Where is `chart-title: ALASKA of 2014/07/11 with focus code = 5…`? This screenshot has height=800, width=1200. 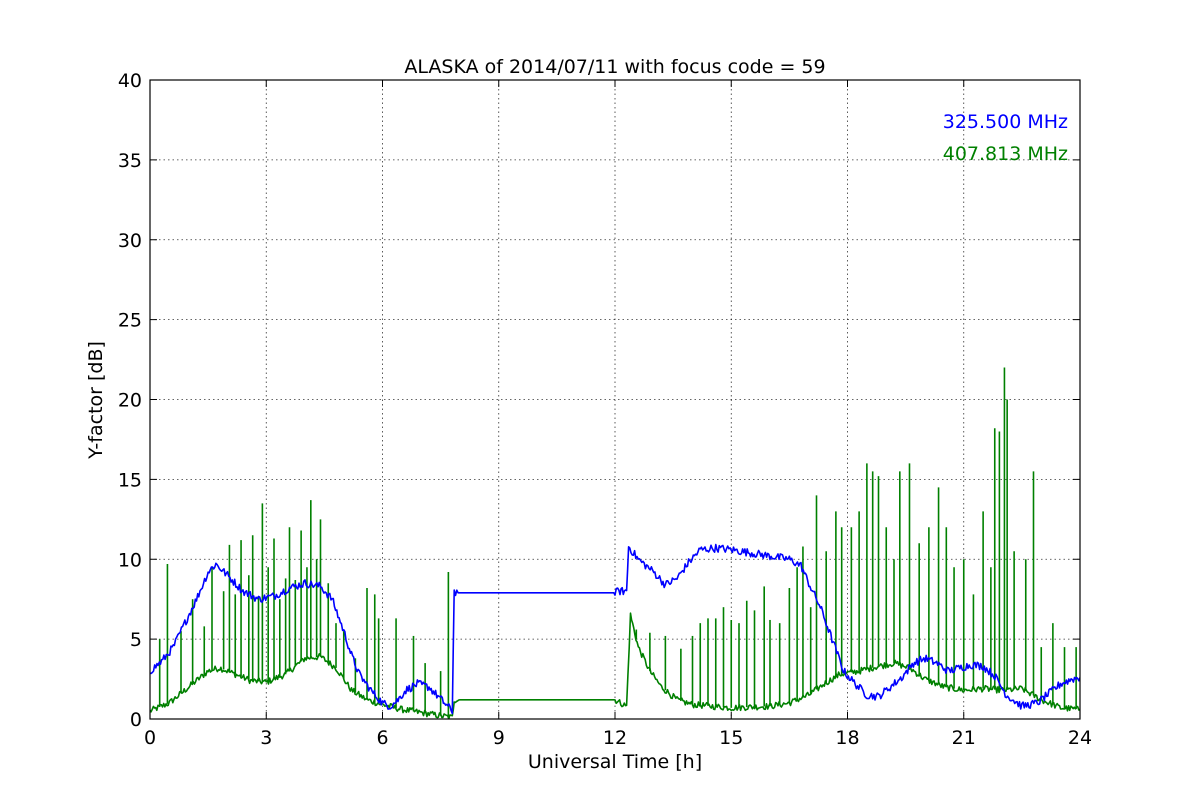
chart-title: ALASKA of 2014/07/11 with focus code = 5… is located at coordinates (614, 67).